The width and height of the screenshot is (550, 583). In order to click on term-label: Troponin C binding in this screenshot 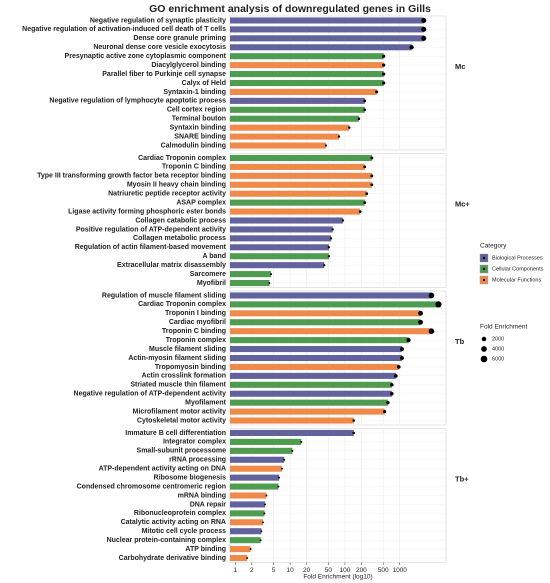, I will do `click(194, 331)`.